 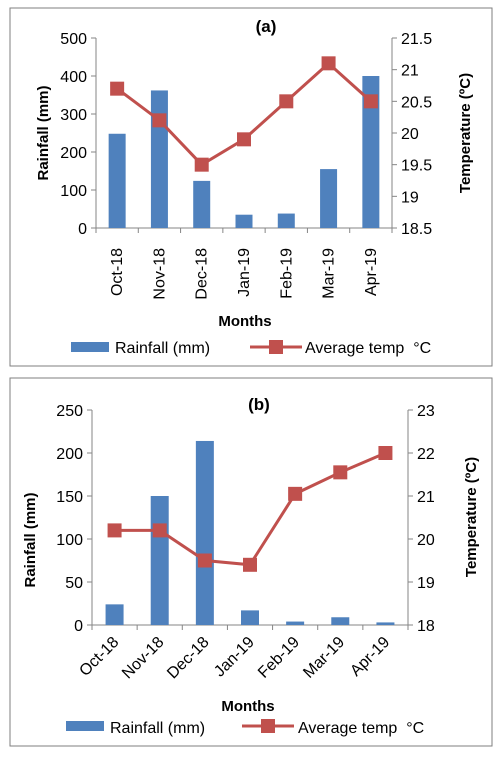 I want to click on y-tick-label-right: 23, so click(x=426, y=411).